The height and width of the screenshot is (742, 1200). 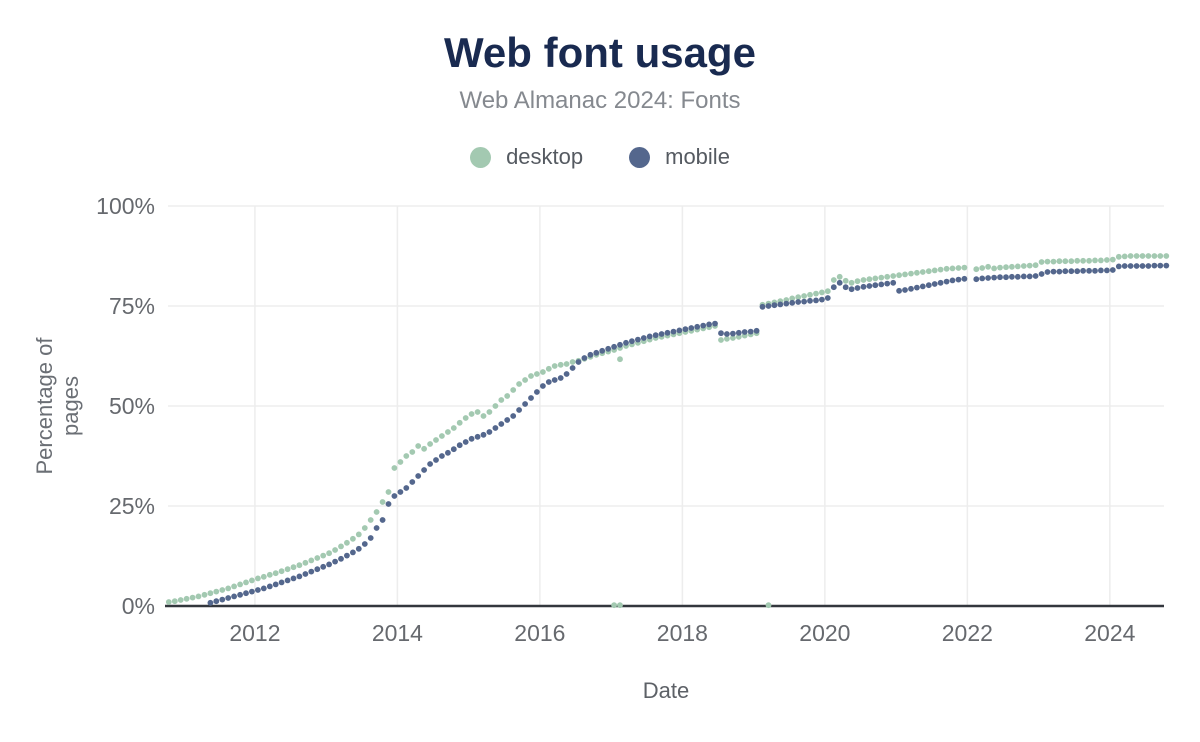 What do you see at coordinates (526, 157) in the screenshot?
I see `legend-item-desktop: desktop` at bounding box center [526, 157].